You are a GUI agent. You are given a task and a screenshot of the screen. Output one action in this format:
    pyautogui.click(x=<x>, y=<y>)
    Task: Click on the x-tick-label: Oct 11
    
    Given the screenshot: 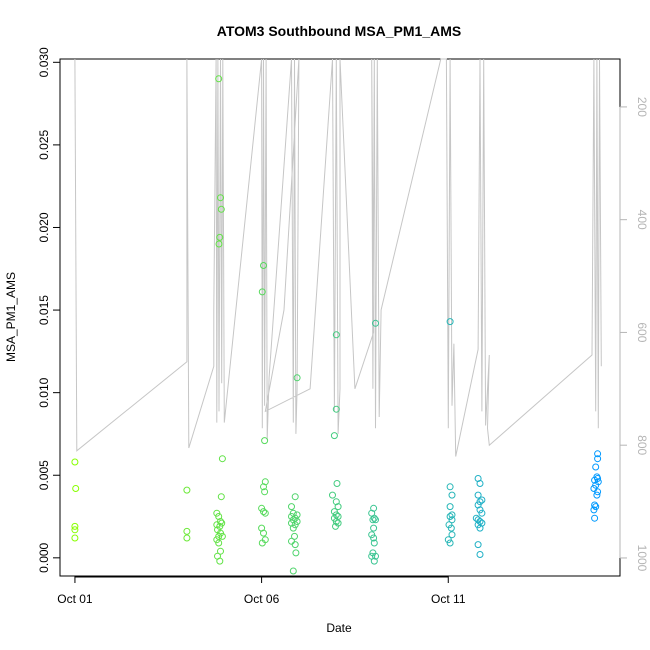 What is the action you would take?
    pyautogui.click(x=448, y=599)
    